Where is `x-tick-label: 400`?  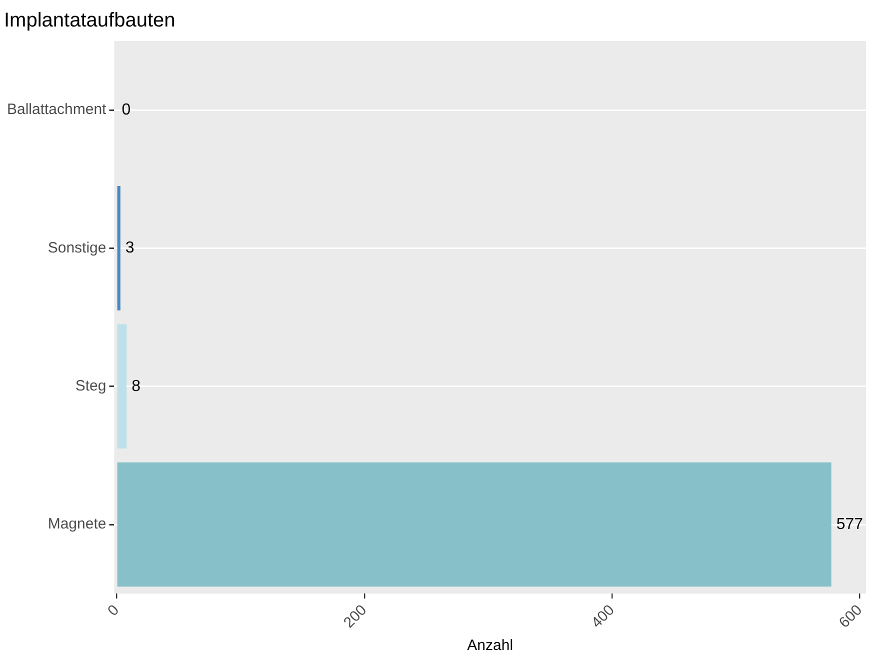
x-tick-label: 400 is located at coordinates (603, 617).